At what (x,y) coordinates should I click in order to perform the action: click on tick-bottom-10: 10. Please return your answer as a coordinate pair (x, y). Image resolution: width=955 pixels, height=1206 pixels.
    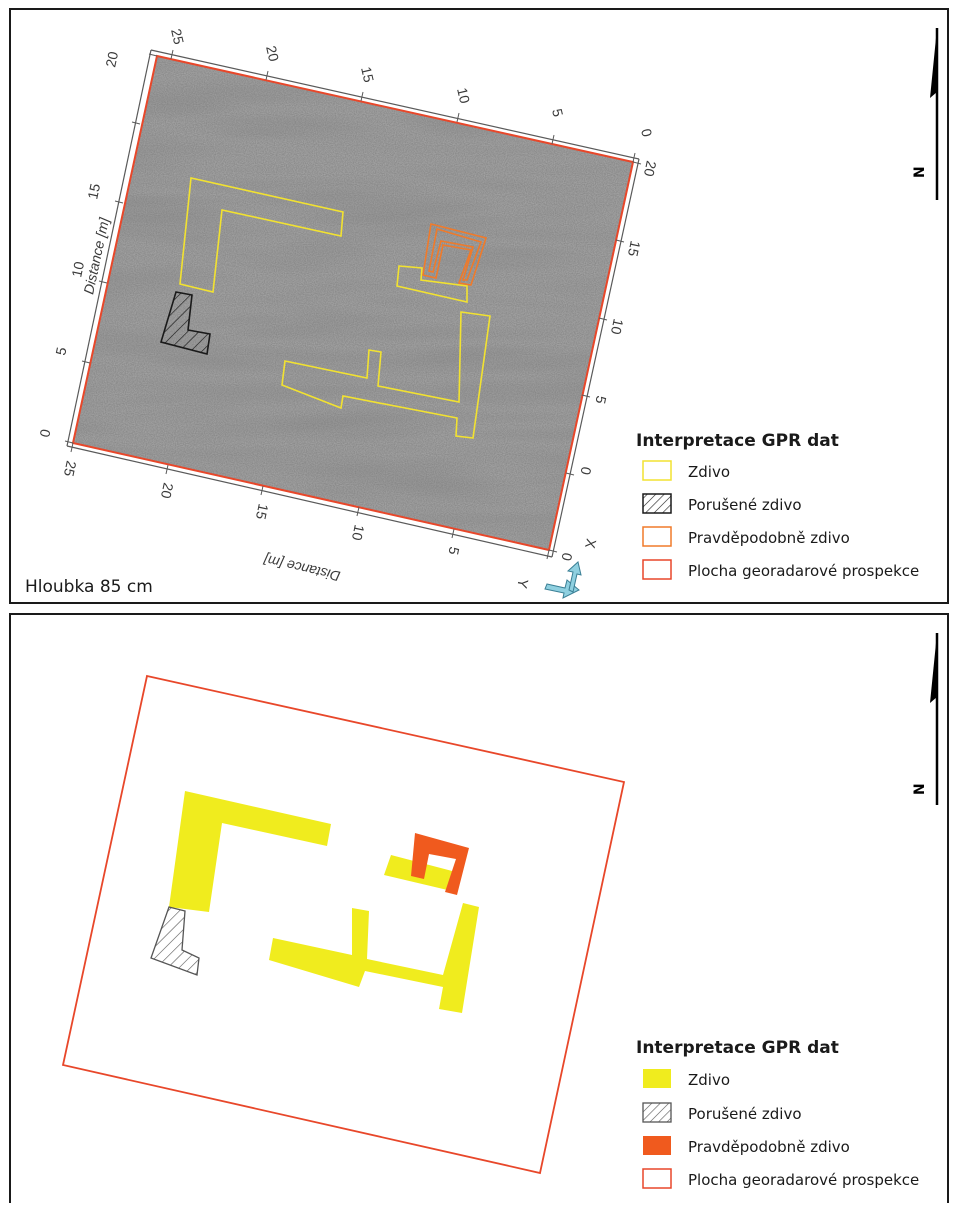
    Looking at the image, I should click on (358, 532).